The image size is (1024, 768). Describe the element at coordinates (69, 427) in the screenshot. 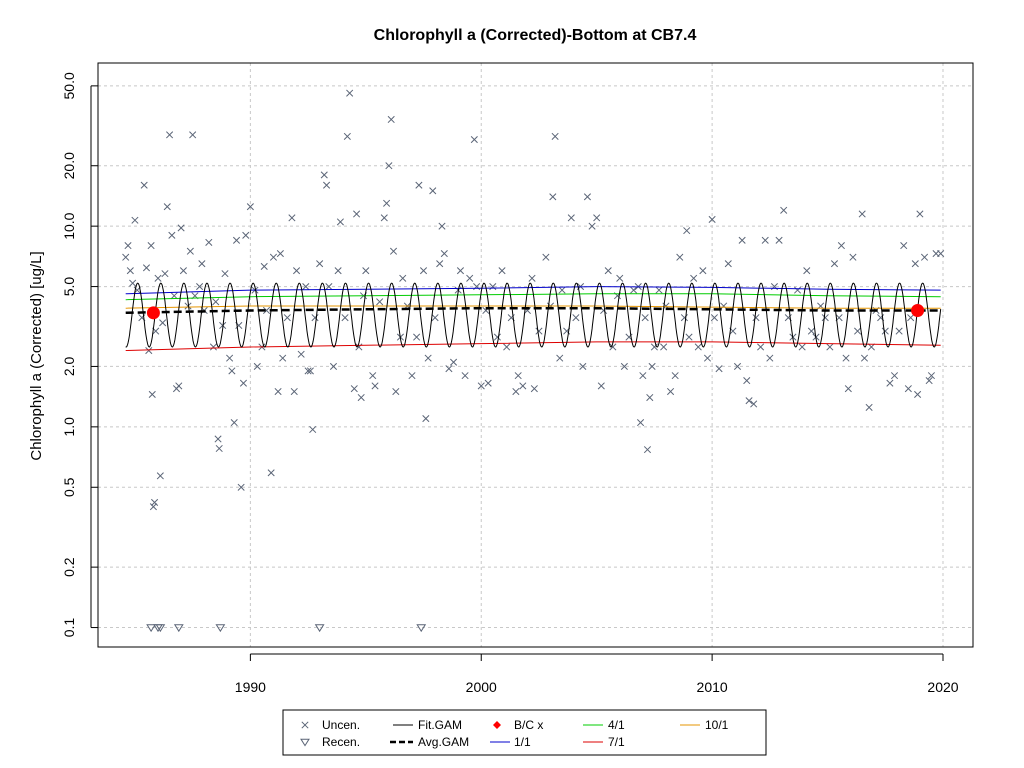

I see `y-tick-label: 1.0` at that location.